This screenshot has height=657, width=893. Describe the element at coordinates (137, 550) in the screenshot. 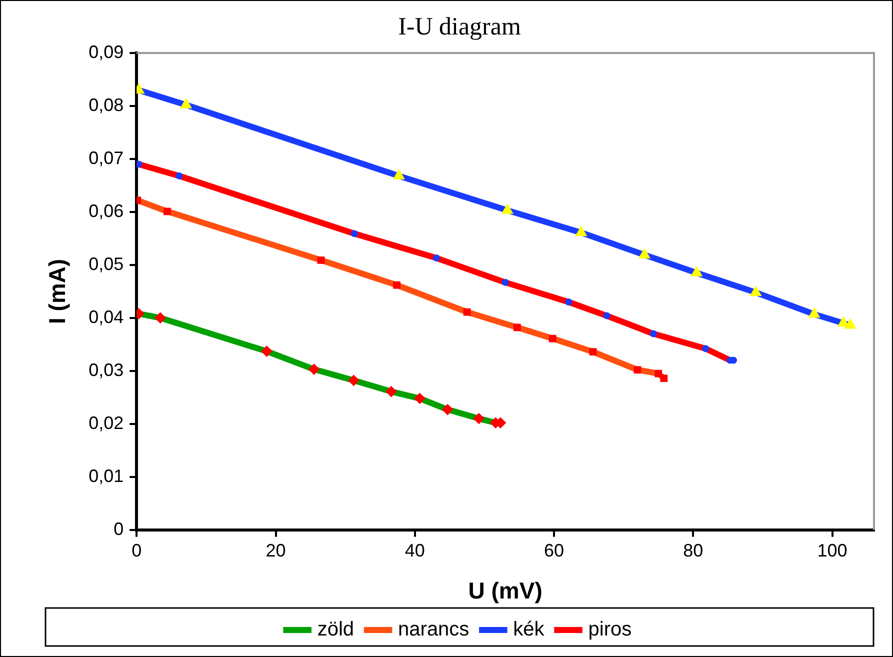

I see `x-tick-label: 0` at that location.